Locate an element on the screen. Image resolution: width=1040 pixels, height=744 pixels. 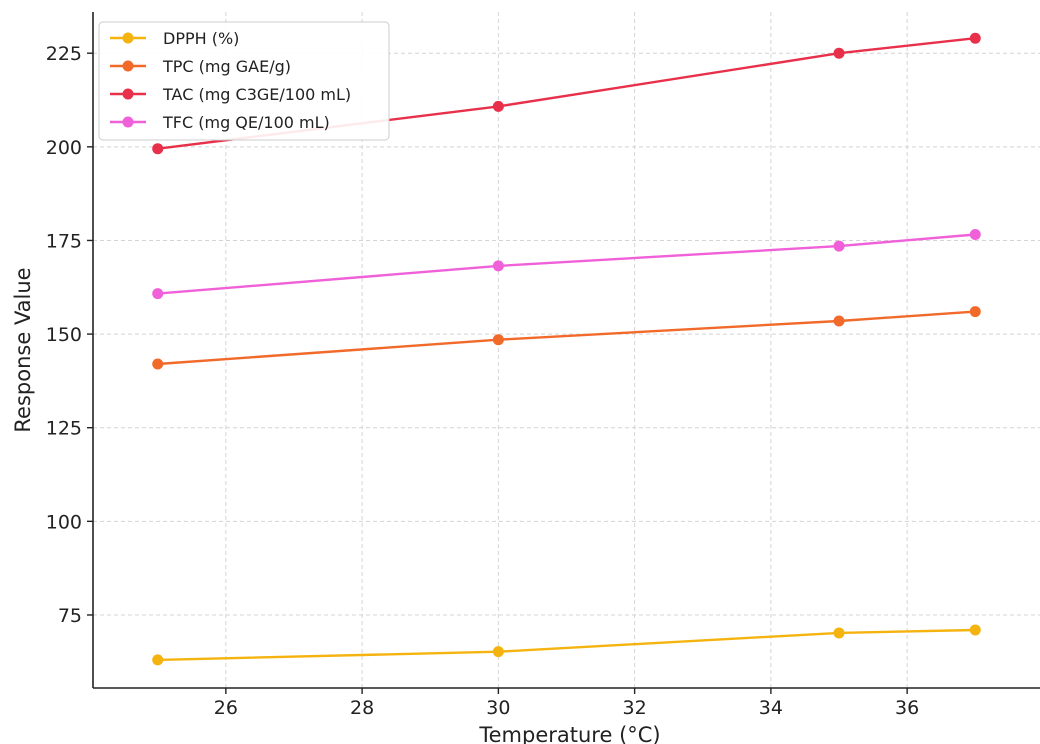
y-tick-label: 225 is located at coordinates (64, 54).